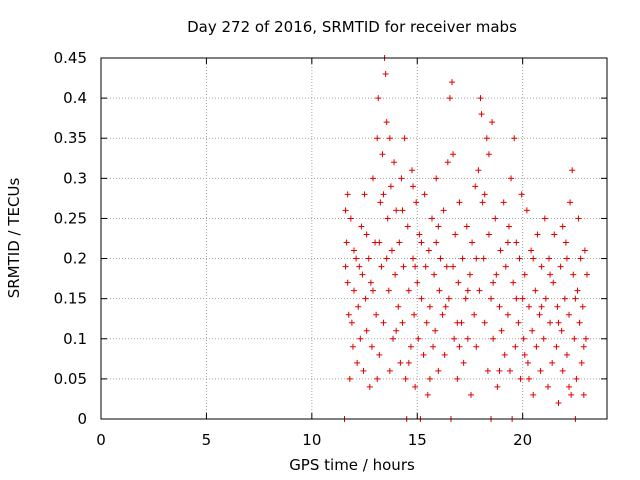 The width and height of the screenshot is (640, 480). I want to click on y-tick-label: 0.4, so click(75, 98).